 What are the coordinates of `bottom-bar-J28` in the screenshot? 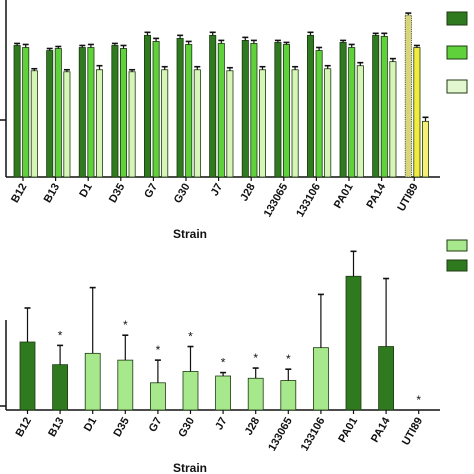 It's located at (255, 394).